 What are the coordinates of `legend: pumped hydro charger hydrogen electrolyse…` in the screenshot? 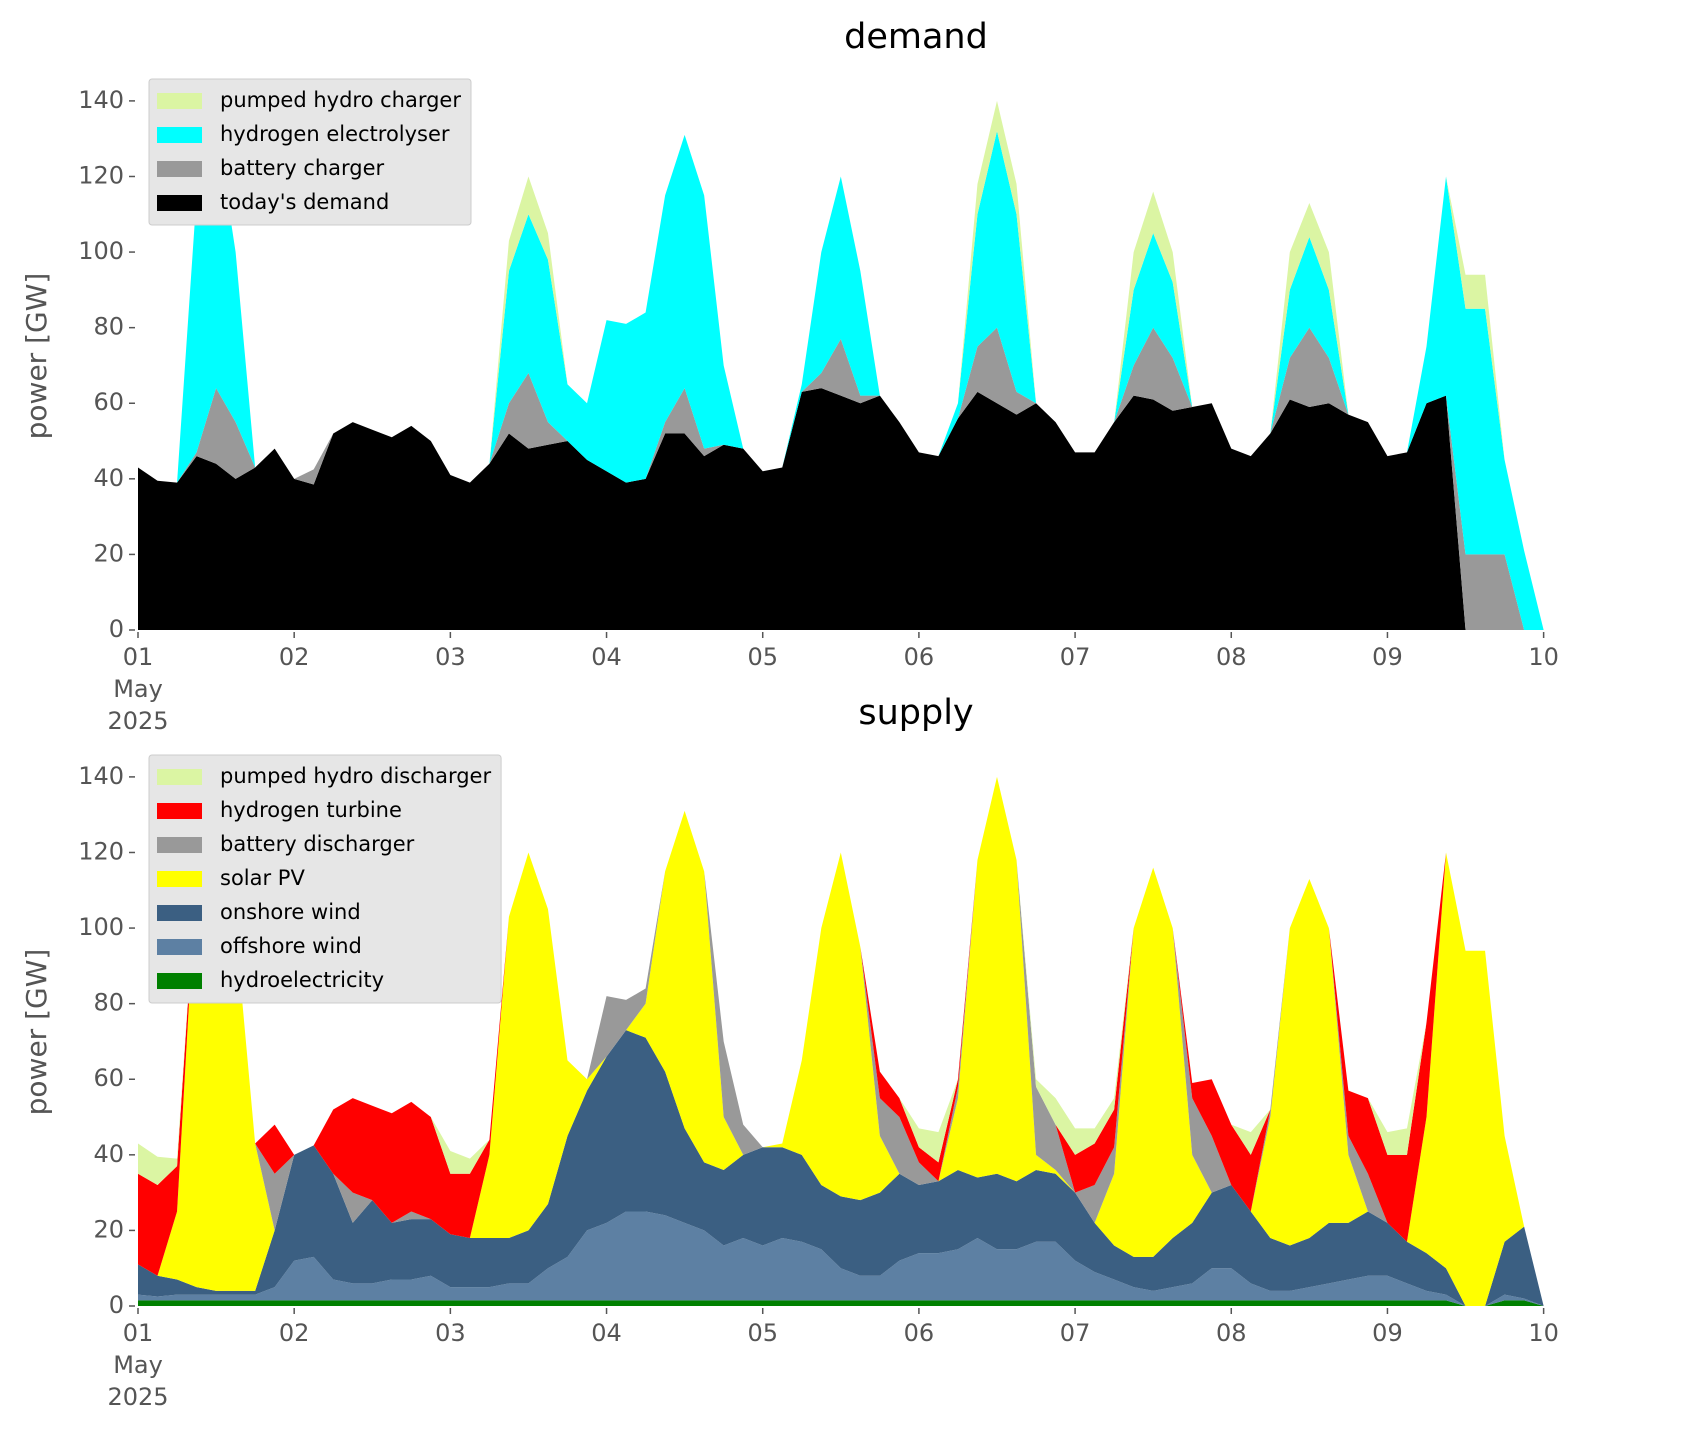 It's located at (310, 152).